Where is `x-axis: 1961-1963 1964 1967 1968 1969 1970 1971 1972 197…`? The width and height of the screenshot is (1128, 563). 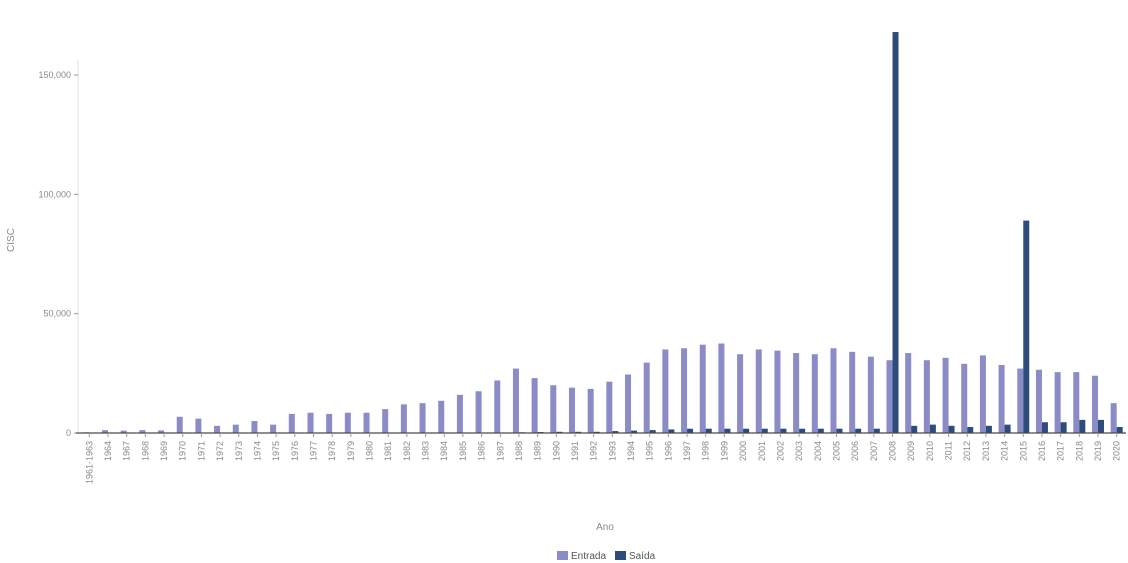 x-axis: 1961-1963 1964 1967 1968 1969 1970 1971 1972 197… is located at coordinates (601, 458).